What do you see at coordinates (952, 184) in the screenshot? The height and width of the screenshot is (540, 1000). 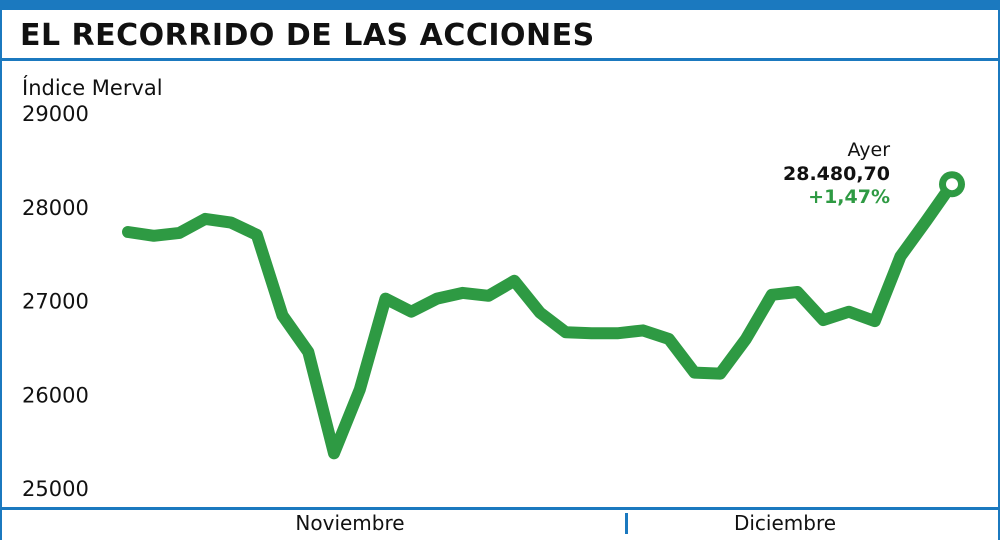 I see `last-point-marker-center` at bounding box center [952, 184].